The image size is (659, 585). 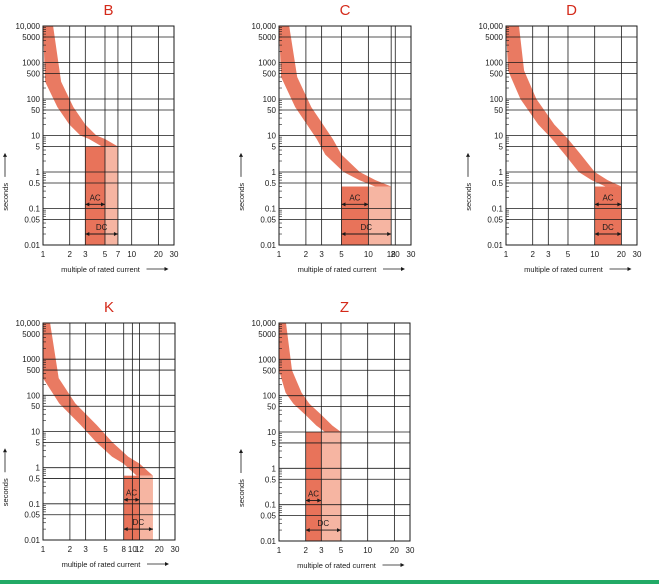 What do you see at coordinates (101, 234) in the screenshot?
I see `dc-arrowheads` at bounding box center [101, 234].